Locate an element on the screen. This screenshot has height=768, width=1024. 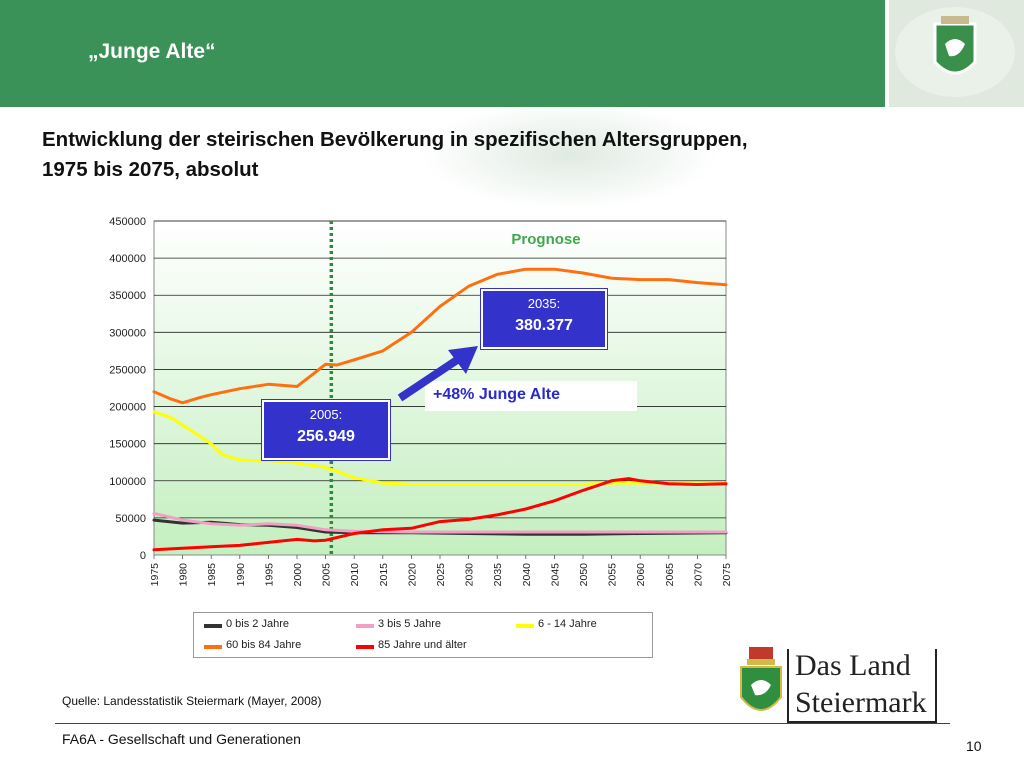
x-tick-label: 2055 is located at coordinates (613, 575).